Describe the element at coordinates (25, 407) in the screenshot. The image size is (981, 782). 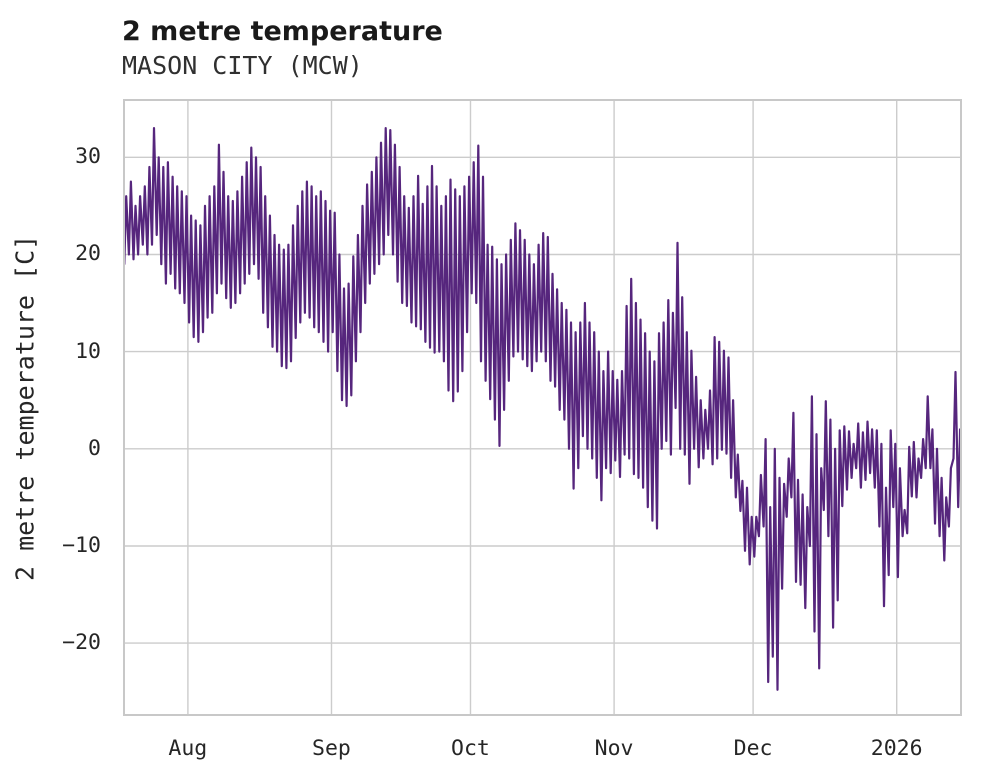
I see `y-axis-label: 2 metre temperature [C]` at that location.